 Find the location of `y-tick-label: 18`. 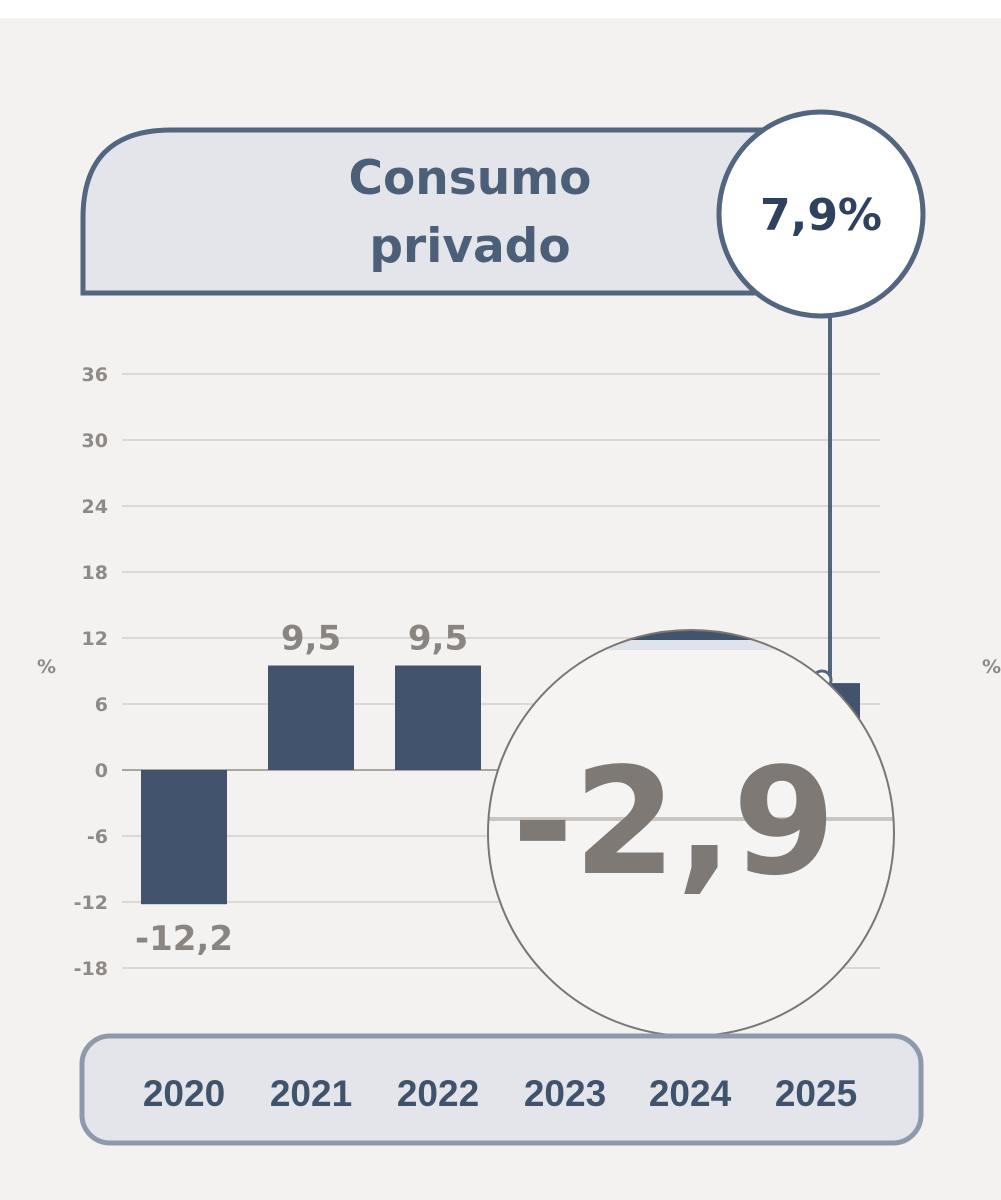

y-tick-label: 18 is located at coordinates (95, 573).